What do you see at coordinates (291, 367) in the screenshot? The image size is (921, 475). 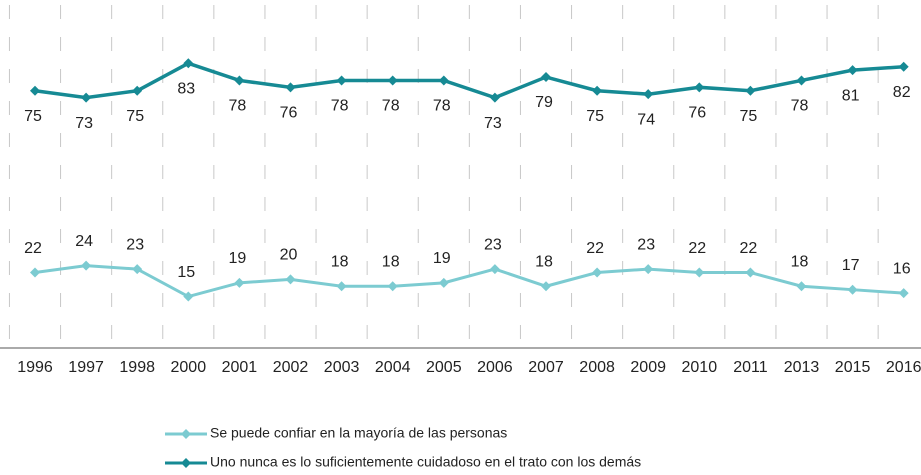 I see `x-tick-label: 2002` at bounding box center [291, 367].